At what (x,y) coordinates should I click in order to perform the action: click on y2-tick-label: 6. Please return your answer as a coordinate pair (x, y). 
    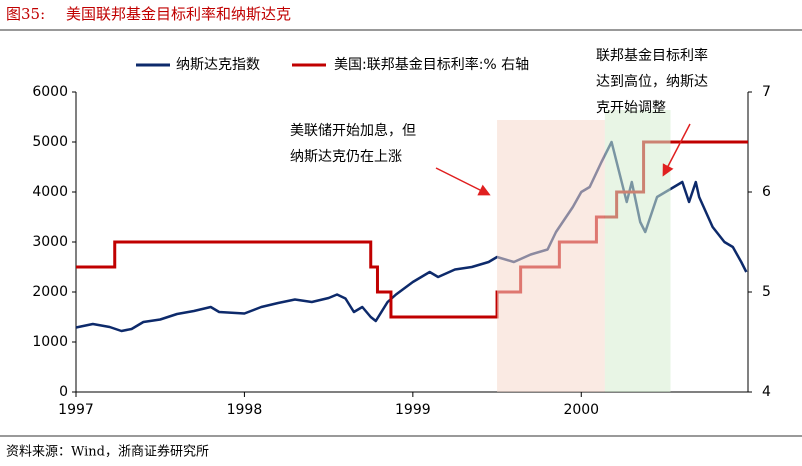
    Looking at the image, I should click on (766, 192).